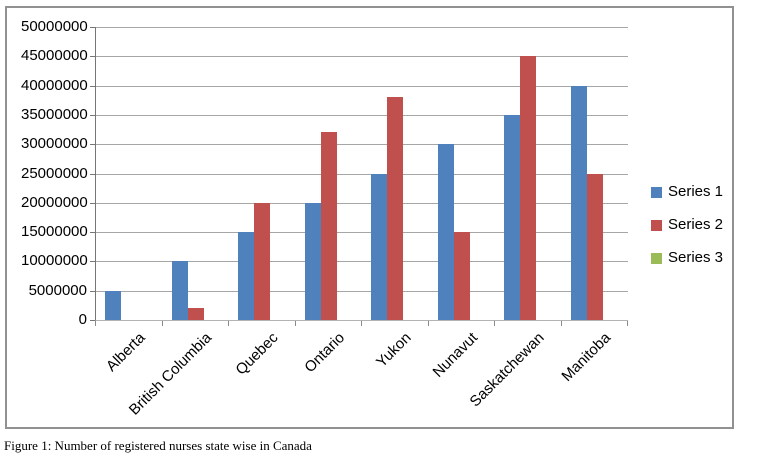 The width and height of the screenshot is (764, 457). What do you see at coordinates (696, 191) in the screenshot?
I see `legend-label-series-1: Series 1` at bounding box center [696, 191].